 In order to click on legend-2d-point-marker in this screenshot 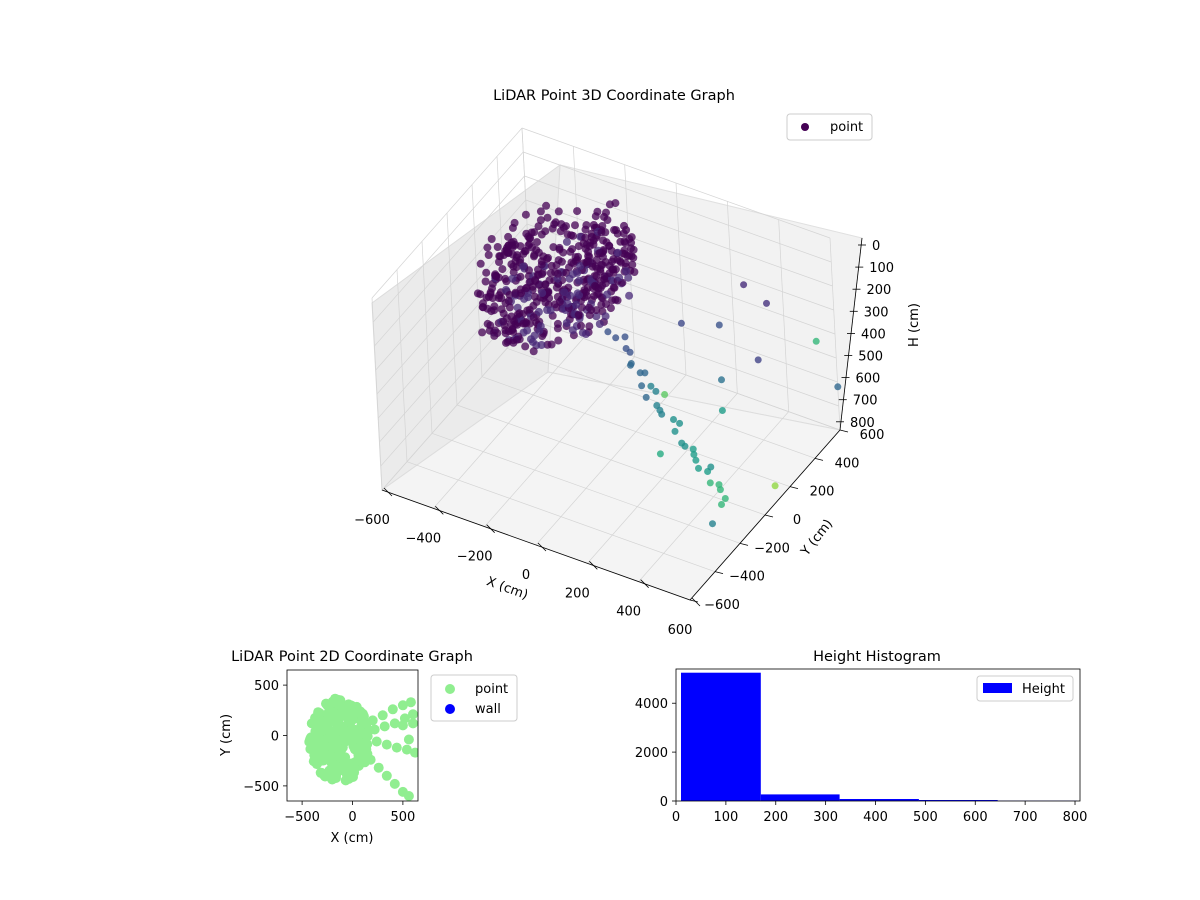, I will do `click(450, 689)`.